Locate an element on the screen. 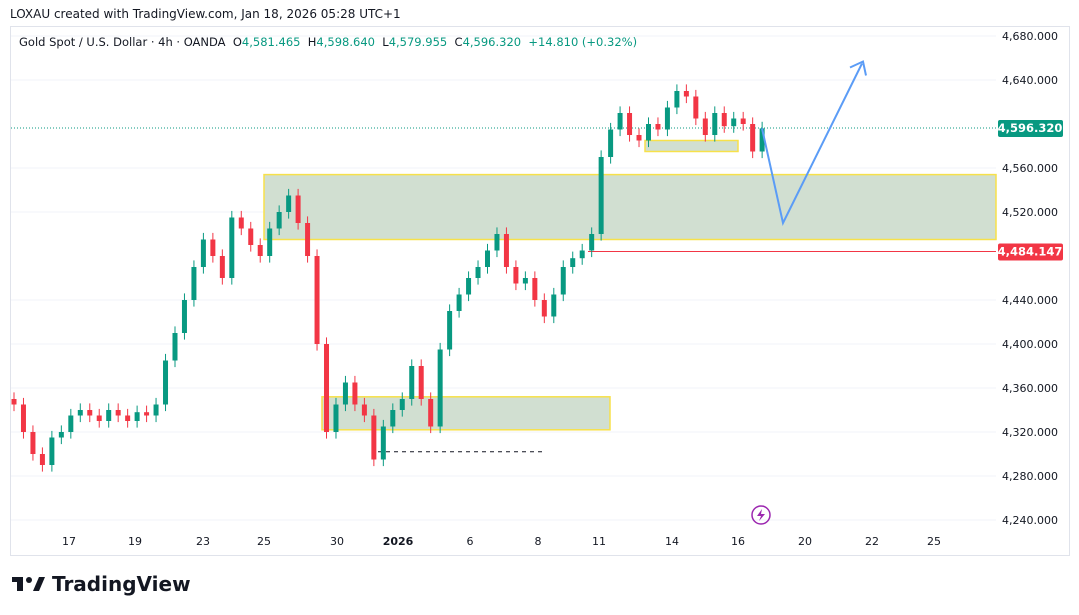 The image size is (1079, 615). last-price-badge-text: 4,596.320 is located at coordinates (1030, 128).